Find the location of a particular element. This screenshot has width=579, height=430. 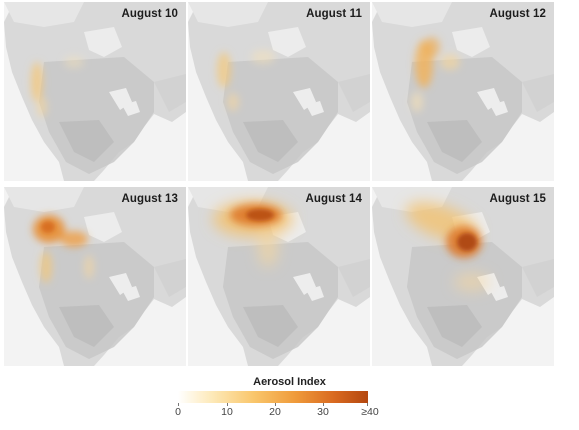

panel-date-label: August 10 is located at coordinates (149, 14).